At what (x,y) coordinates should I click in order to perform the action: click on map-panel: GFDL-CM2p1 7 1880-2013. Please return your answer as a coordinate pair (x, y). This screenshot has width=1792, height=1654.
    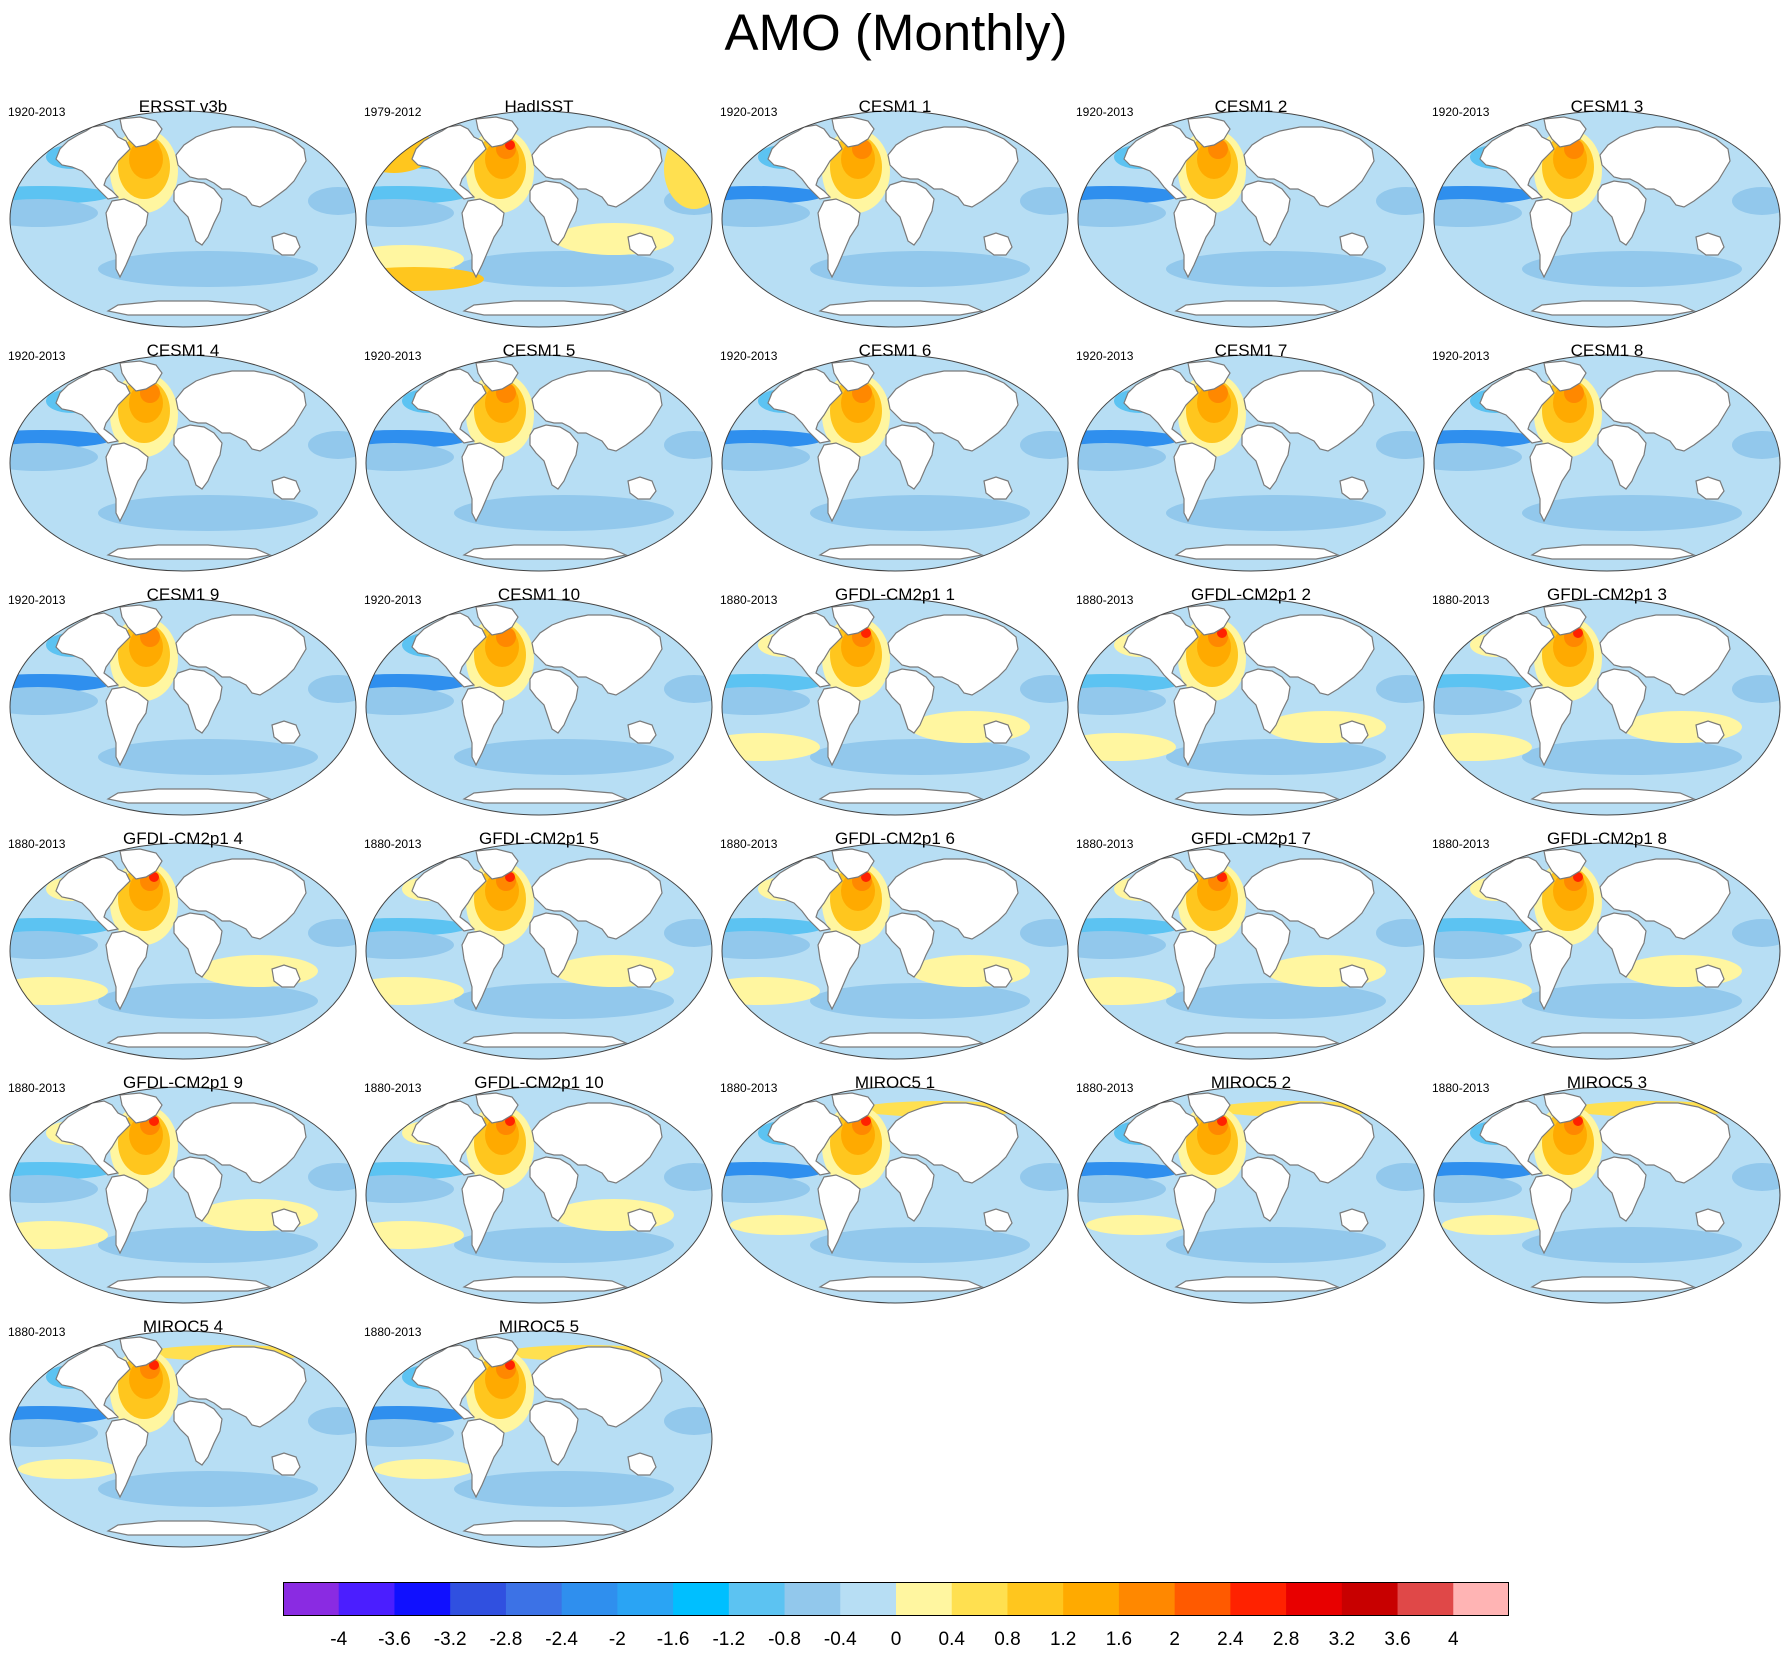
    Looking at the image, I should click on (1251, 945).